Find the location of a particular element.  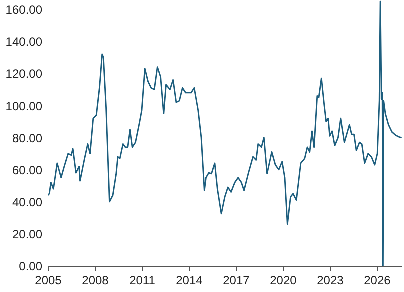

x-tick-label: 2020 is located at coordinates (284, 281).